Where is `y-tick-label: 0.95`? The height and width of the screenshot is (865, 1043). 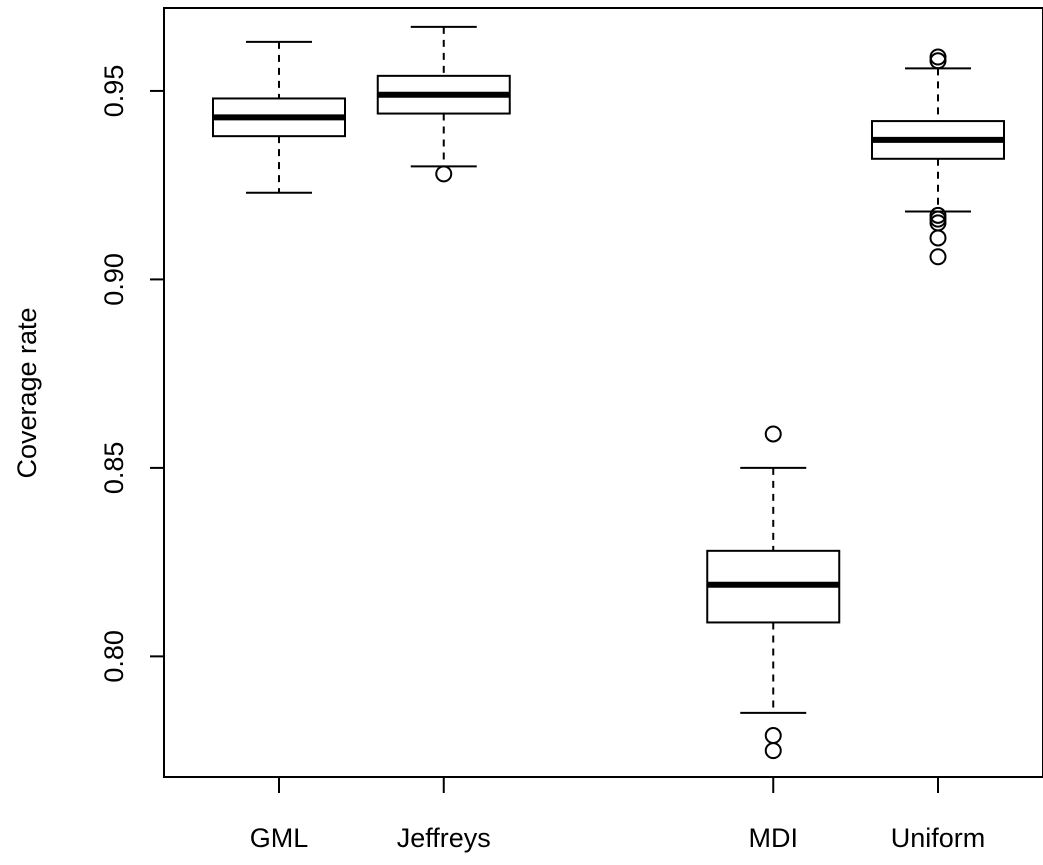 y-tick-label: 0.95 is located at coordinates (114, 91).